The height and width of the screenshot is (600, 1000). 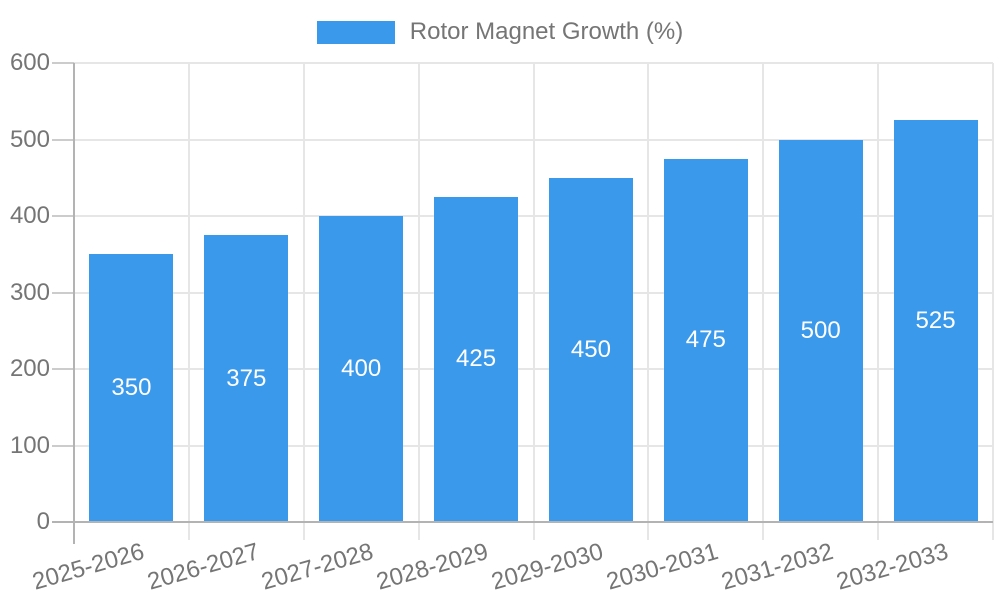 I want to click on legend: Rotor Magnet Growth (%), so click(x=500, y=32).